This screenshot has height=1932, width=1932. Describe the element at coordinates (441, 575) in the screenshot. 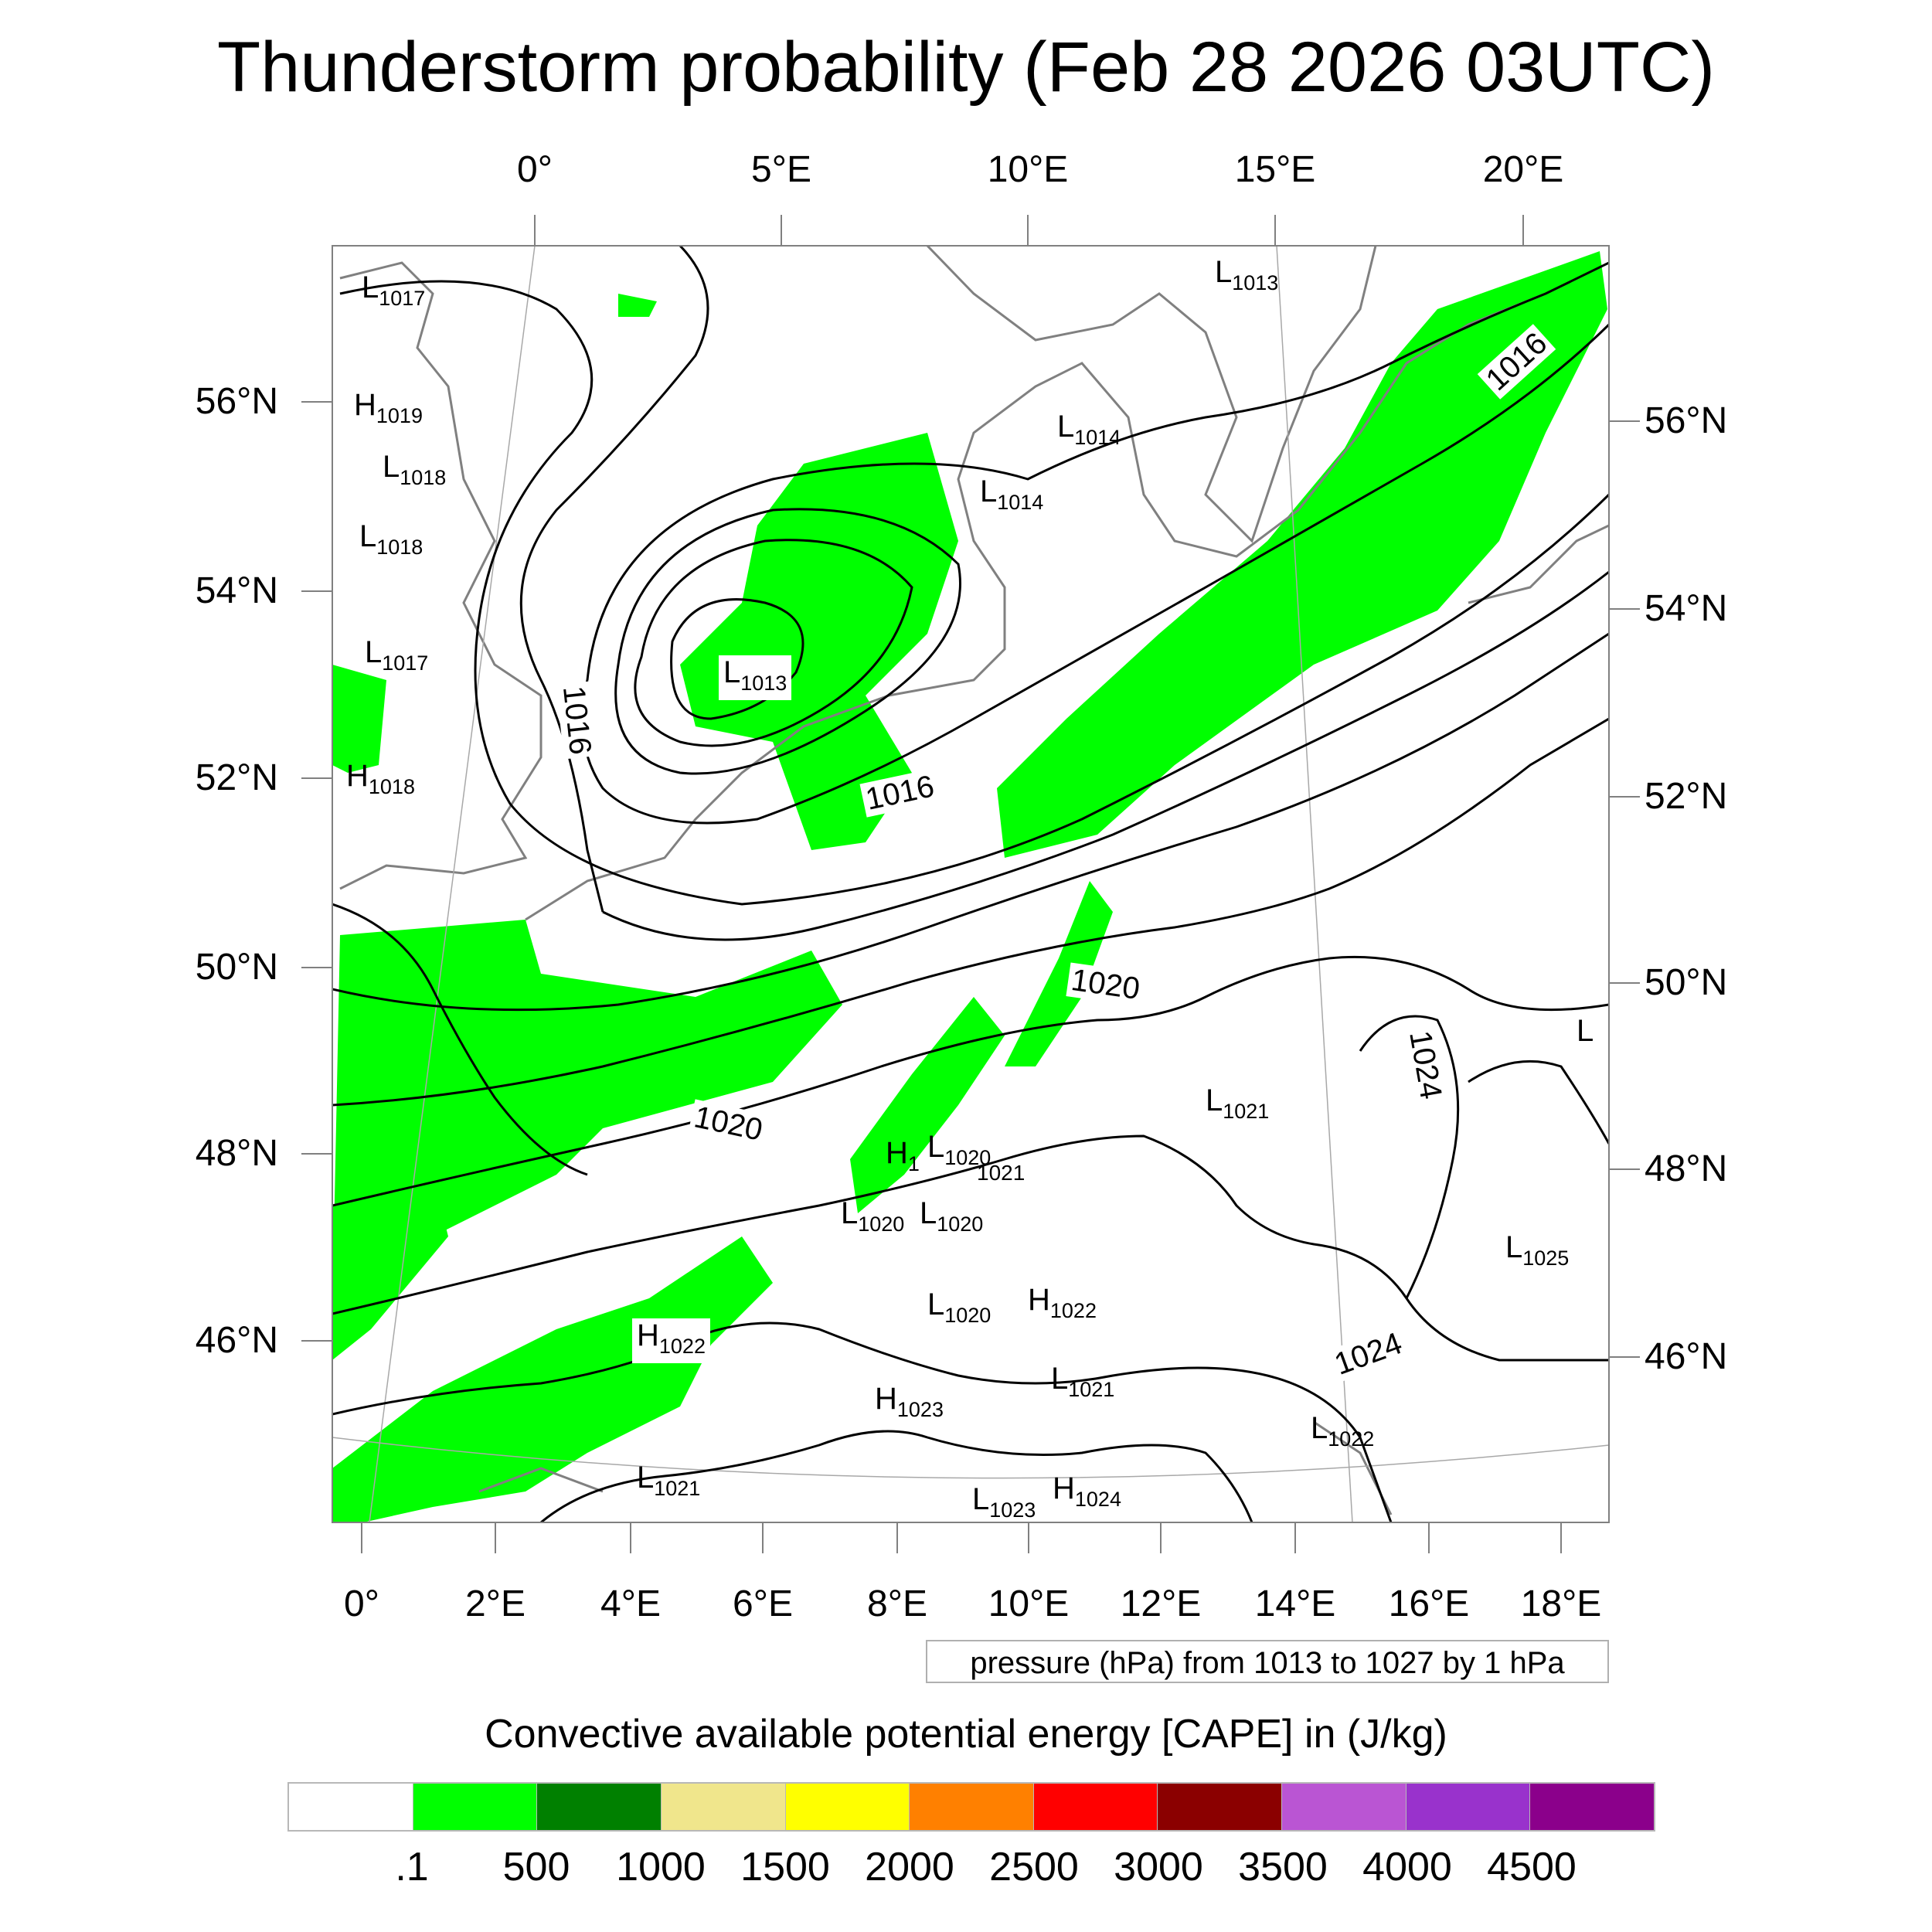

I see `coastline-britain` at that location.